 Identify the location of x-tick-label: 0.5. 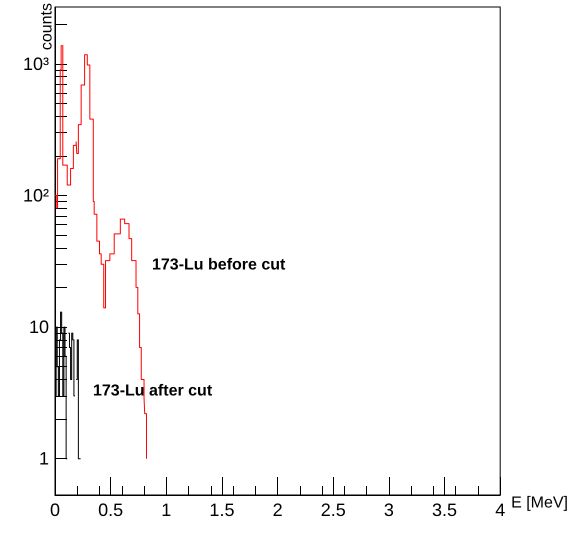
(111, 510).